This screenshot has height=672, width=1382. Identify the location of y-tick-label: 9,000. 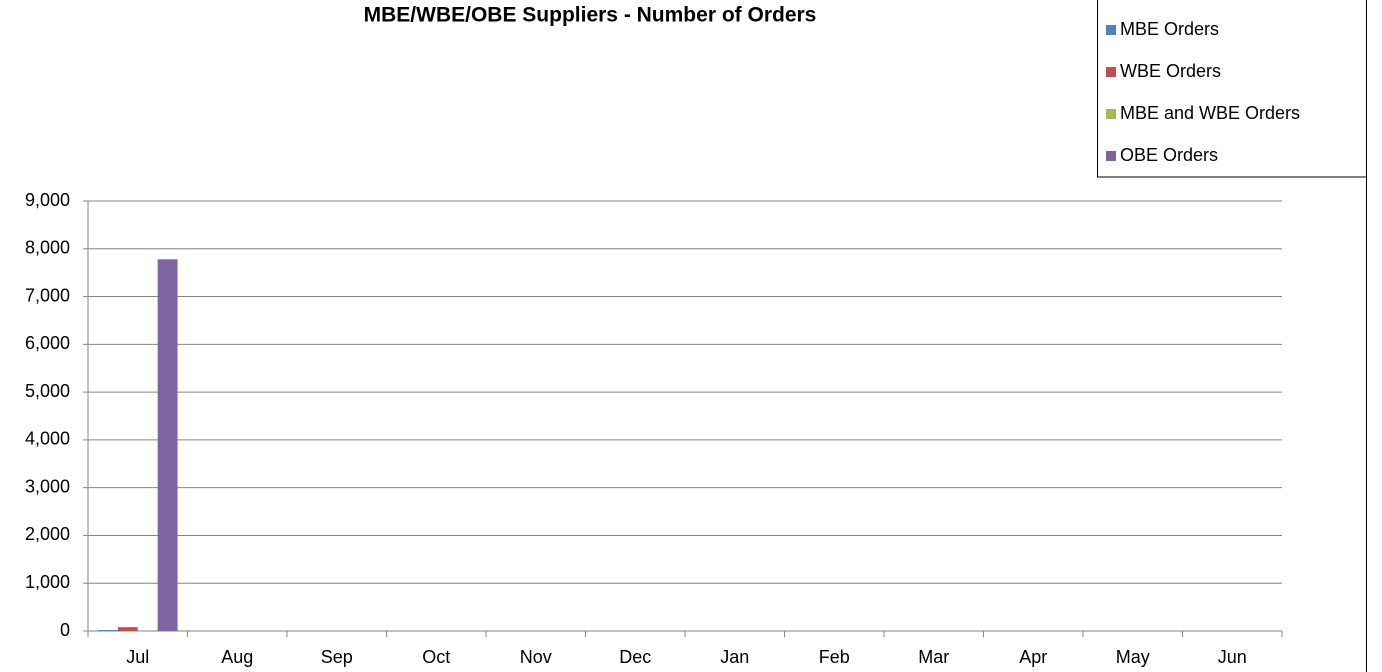
(47, 200).